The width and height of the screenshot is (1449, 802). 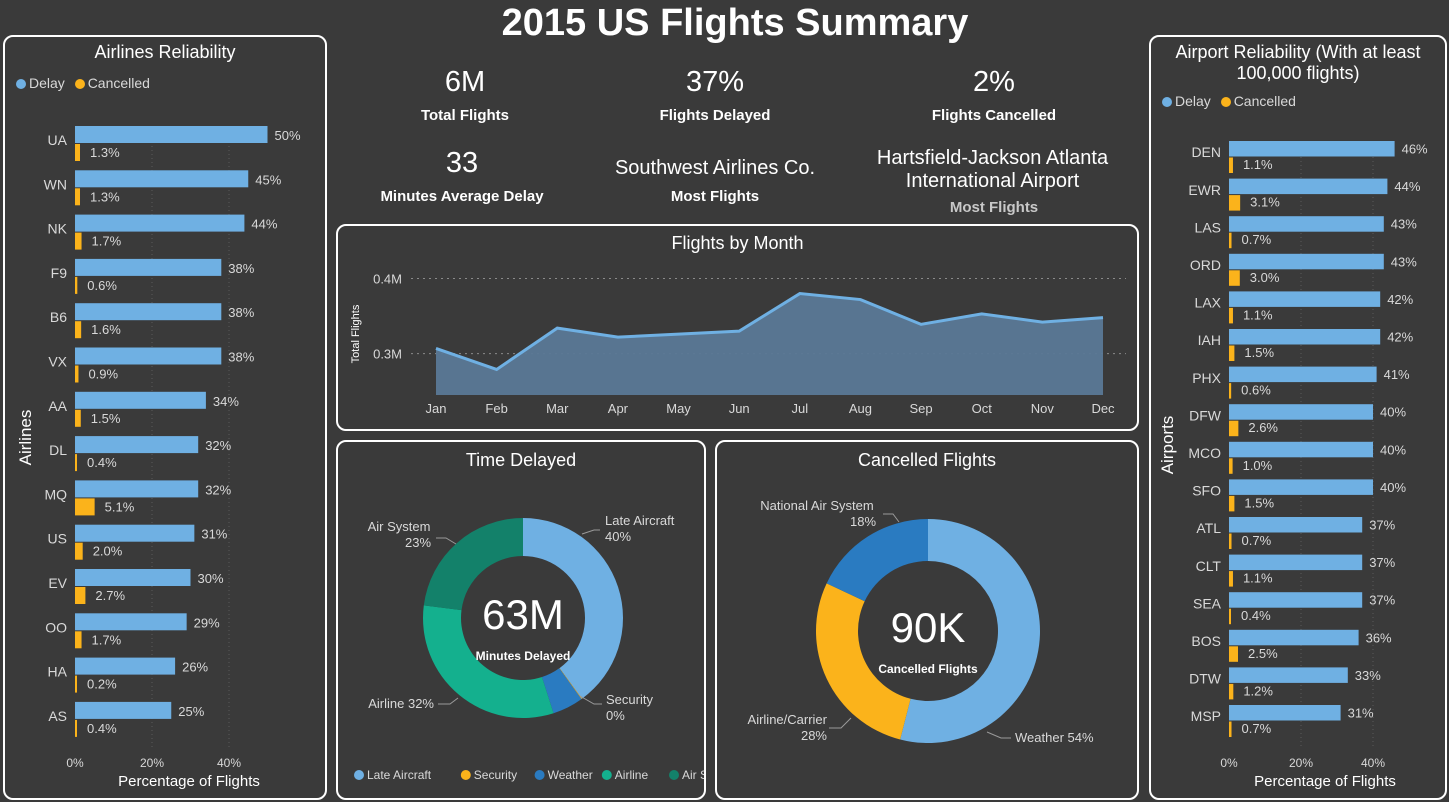 What do you see at coordinates (47, 83) in the screenshot?
I see `delay-legend-label: Delay` at bounding box center [47, 83].